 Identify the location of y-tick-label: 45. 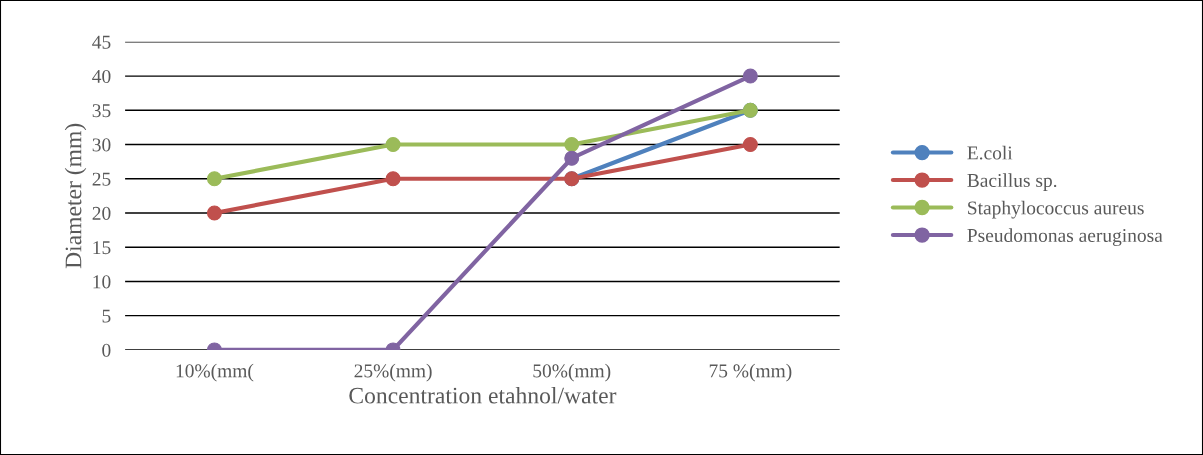
(101, 42).